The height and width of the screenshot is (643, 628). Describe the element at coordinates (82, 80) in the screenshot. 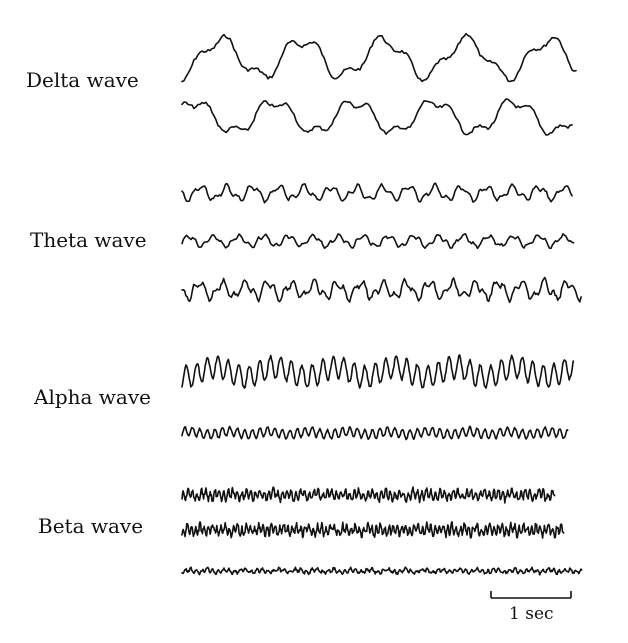

I see `delta-wave-label: Delta wave` at that location.